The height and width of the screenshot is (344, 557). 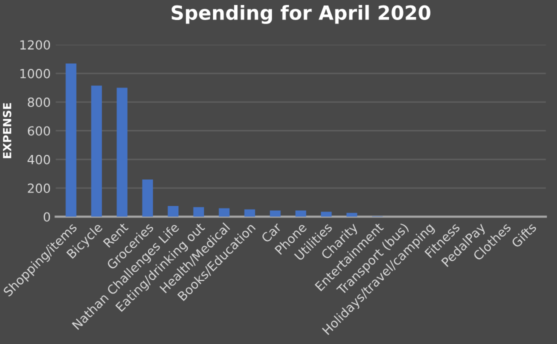 What do you see at coordinates (39, 102) in the screenshot?
I see `y-tick-label: 800` at bounding box center [39, 102].